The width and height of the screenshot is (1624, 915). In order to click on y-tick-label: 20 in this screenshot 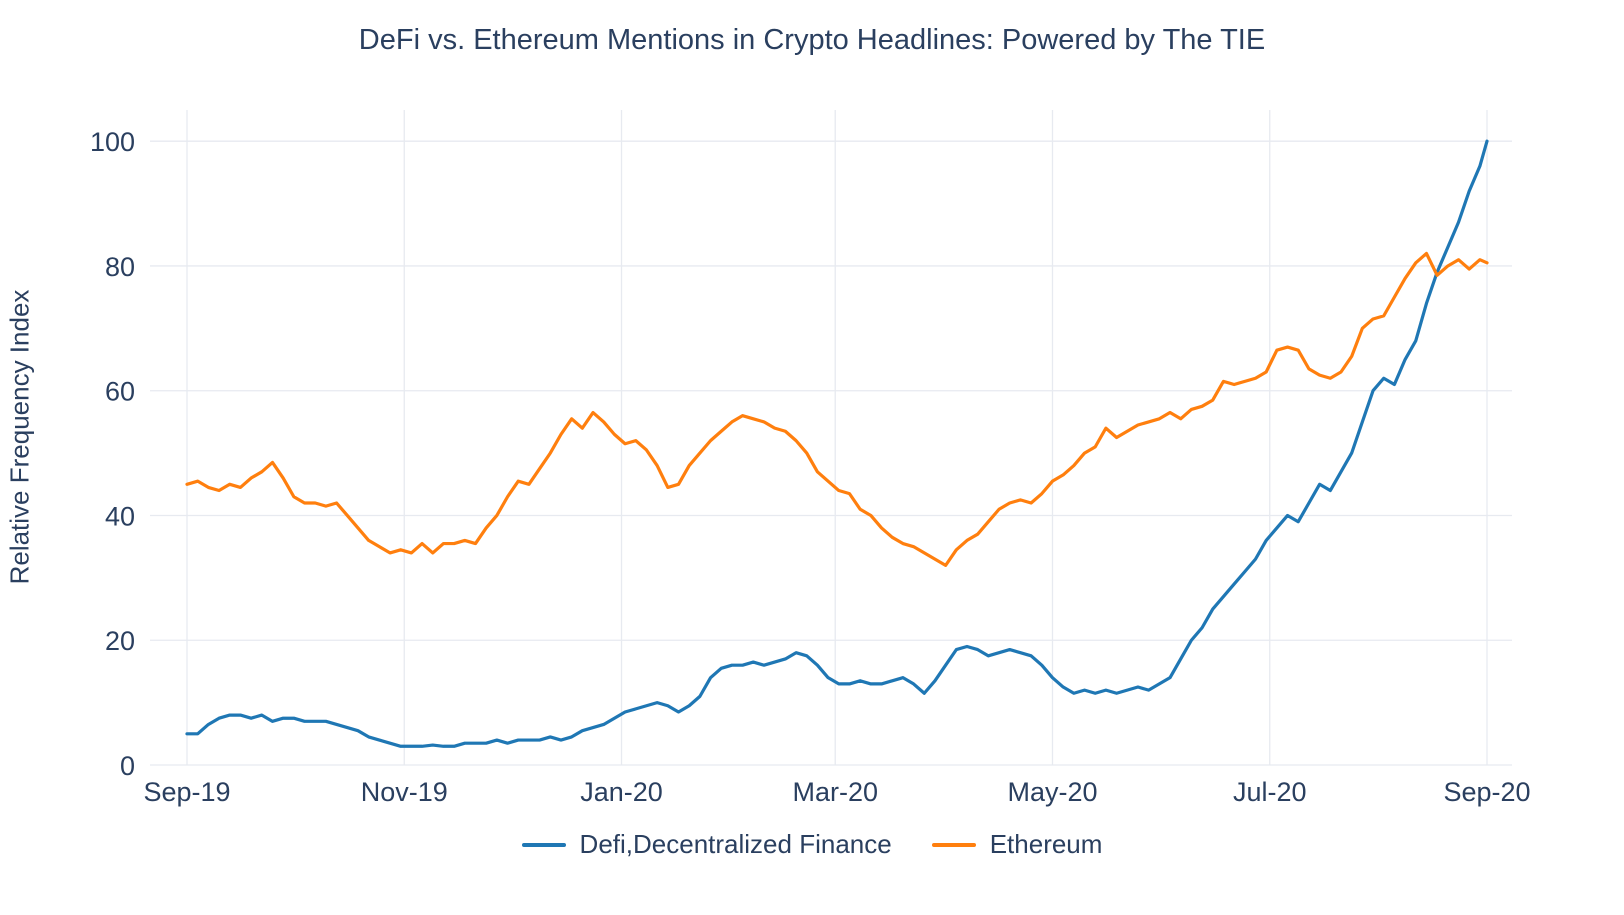, I will do `click(120, 641)`.